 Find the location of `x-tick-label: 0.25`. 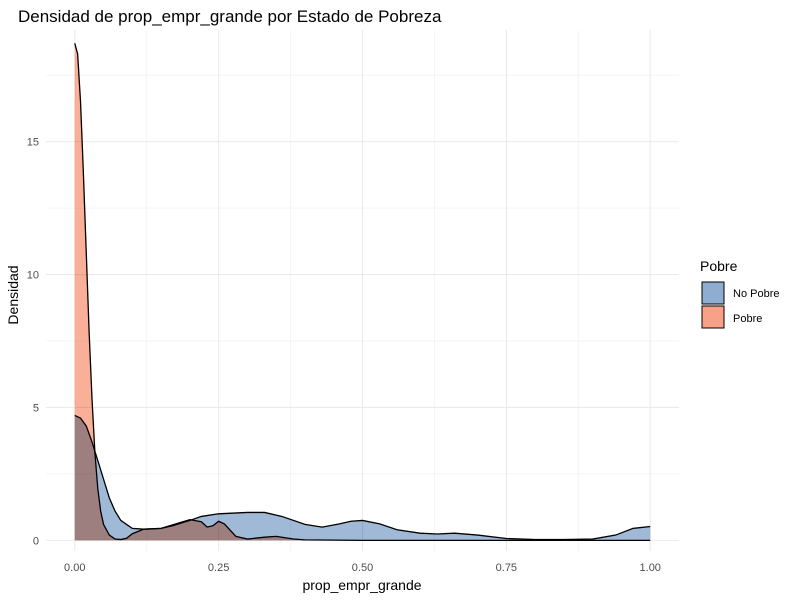

x-tick-label: 0.25 is located at coordinates (218, 568).